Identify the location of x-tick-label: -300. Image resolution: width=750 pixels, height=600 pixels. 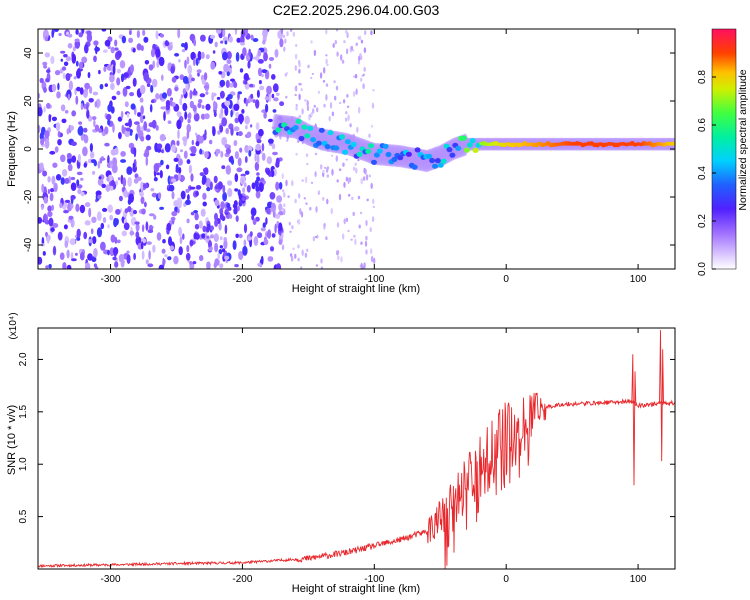
(111, 579).